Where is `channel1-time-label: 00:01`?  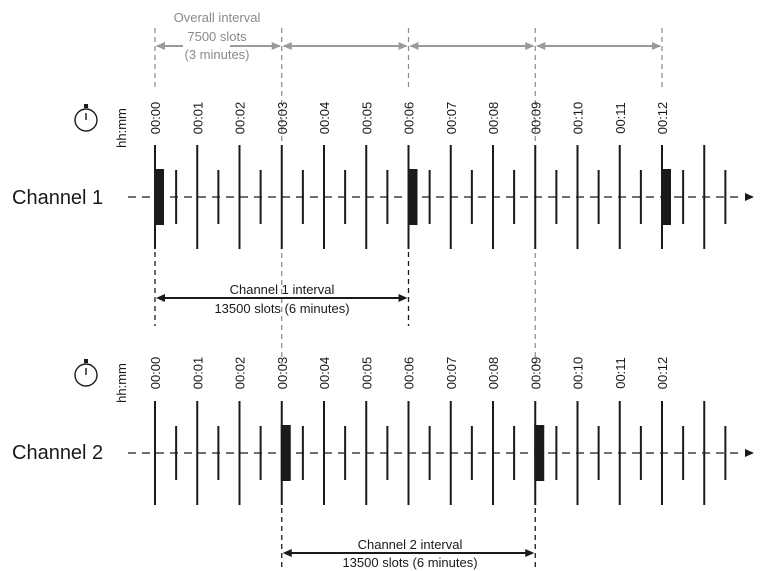 channel1-time-label: 00:01 is located at coordinates (197, 118).